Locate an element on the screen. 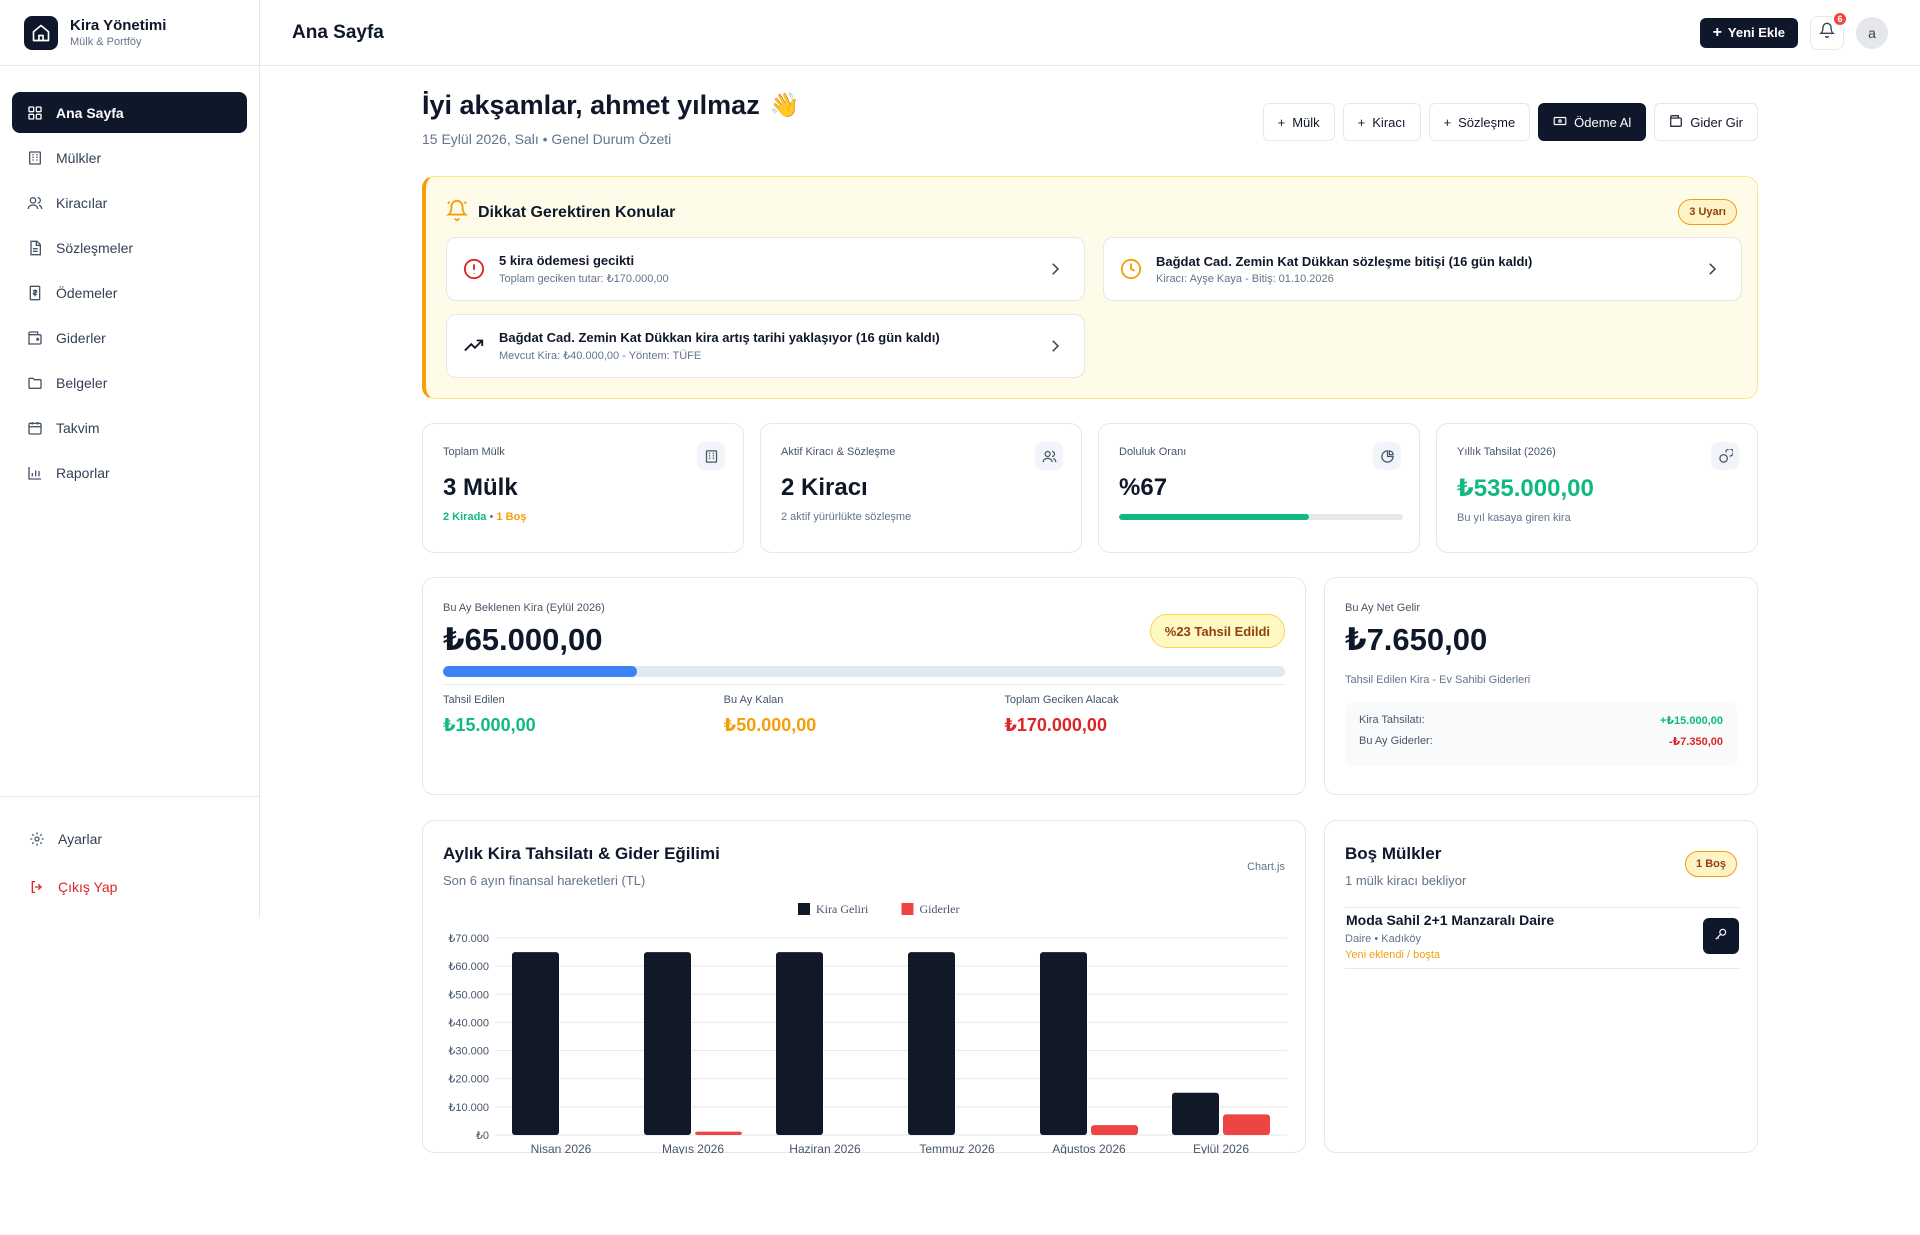 The height and width of the screenshot is (1235, 1920). overdue-value: ₺170.000,00 is located at coordinates (1055, 725).